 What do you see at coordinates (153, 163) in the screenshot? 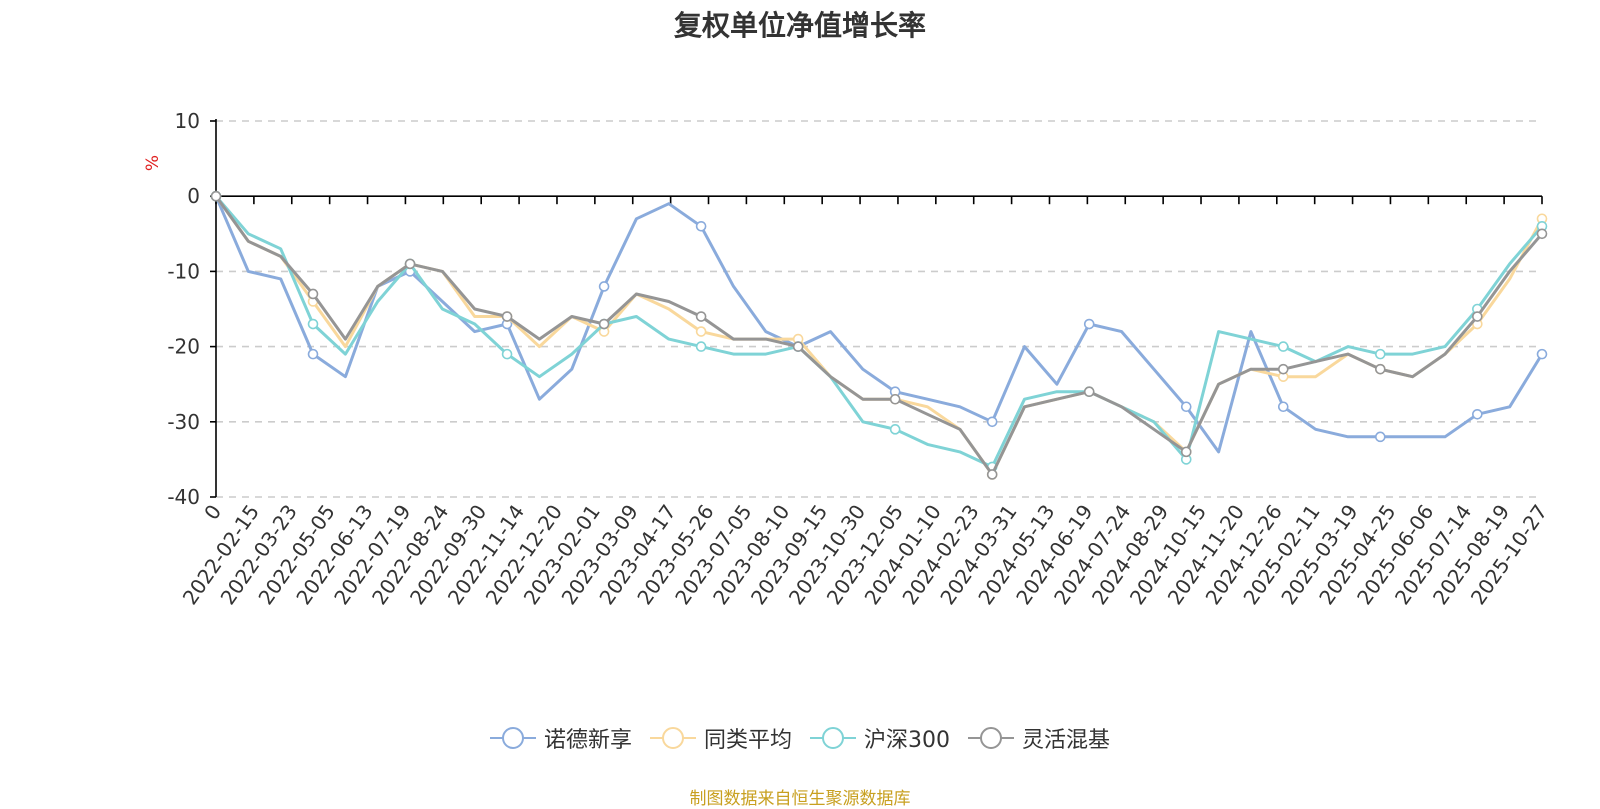
I see `y-axis-label: %` at bounding box center [153, 163].